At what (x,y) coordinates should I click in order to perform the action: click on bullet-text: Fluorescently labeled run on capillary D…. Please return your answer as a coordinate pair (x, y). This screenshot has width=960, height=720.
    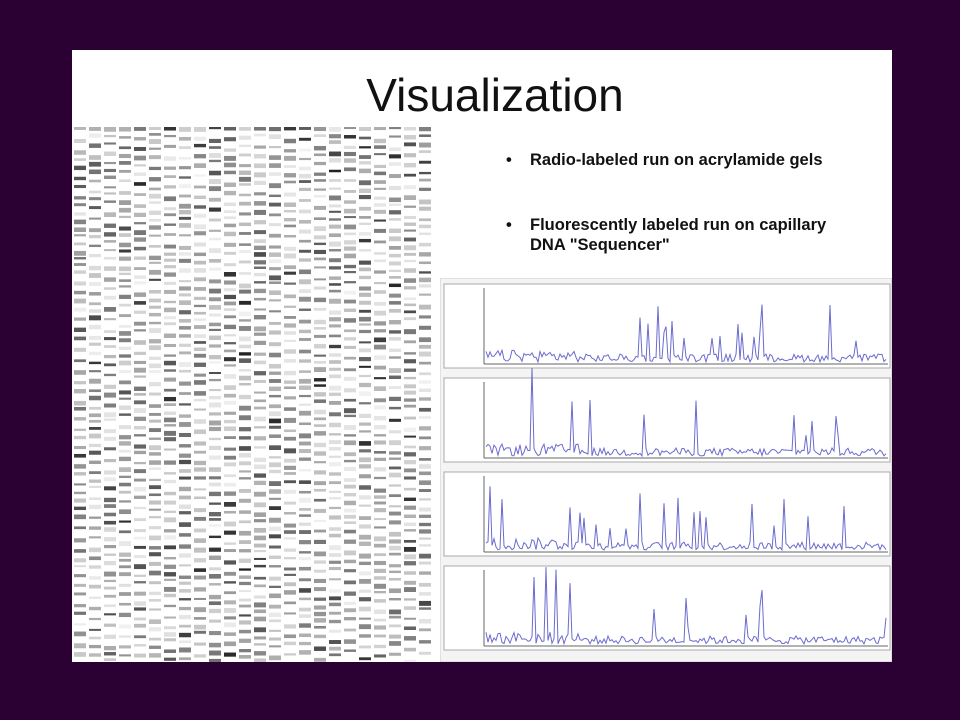
    Looking at the image, I should click on (678, 235).